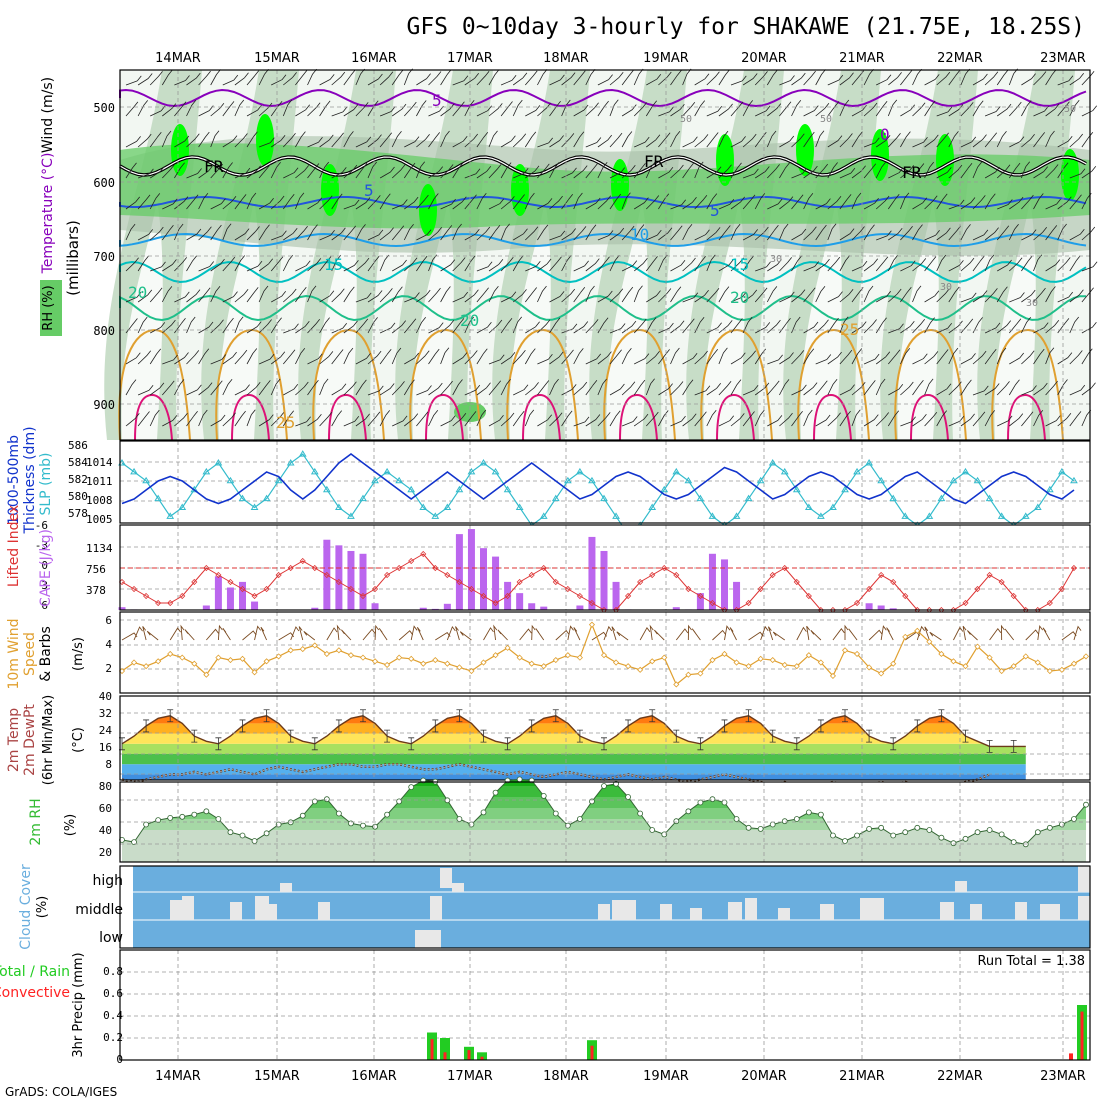 The image size is (1100, 1100). Describe the element at coordinates (41, 545) in the screenshot. I see `li-tick-label: -3` at that location.